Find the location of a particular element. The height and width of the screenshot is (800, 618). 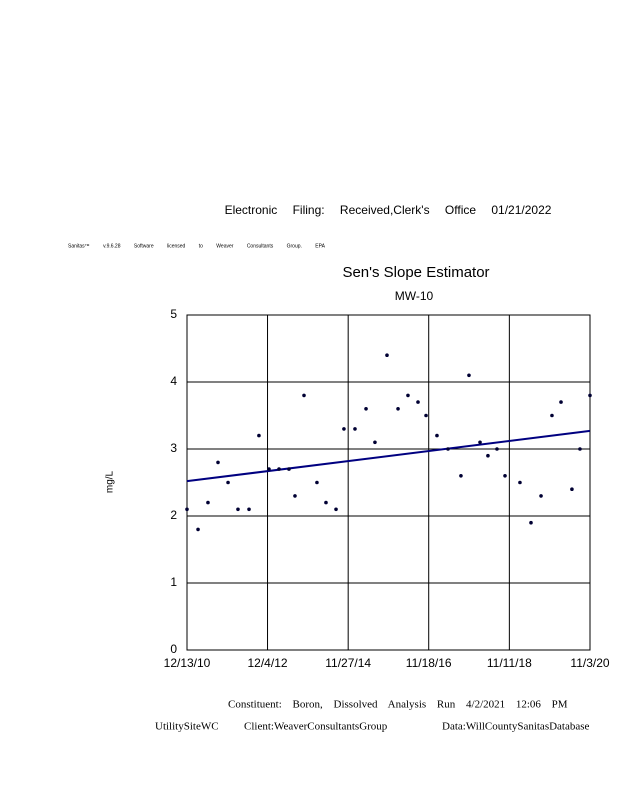

trend-line is located at coordinates (388, 456).